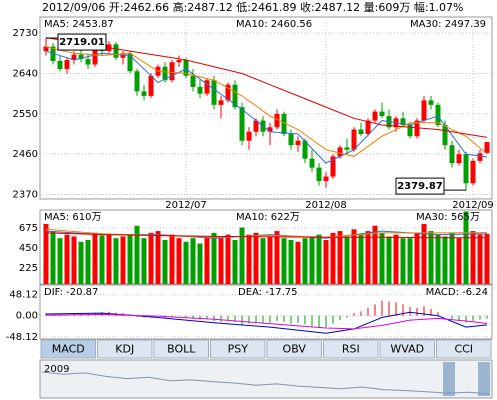  I want to click on tab-label: PSY, so click(238, 349).